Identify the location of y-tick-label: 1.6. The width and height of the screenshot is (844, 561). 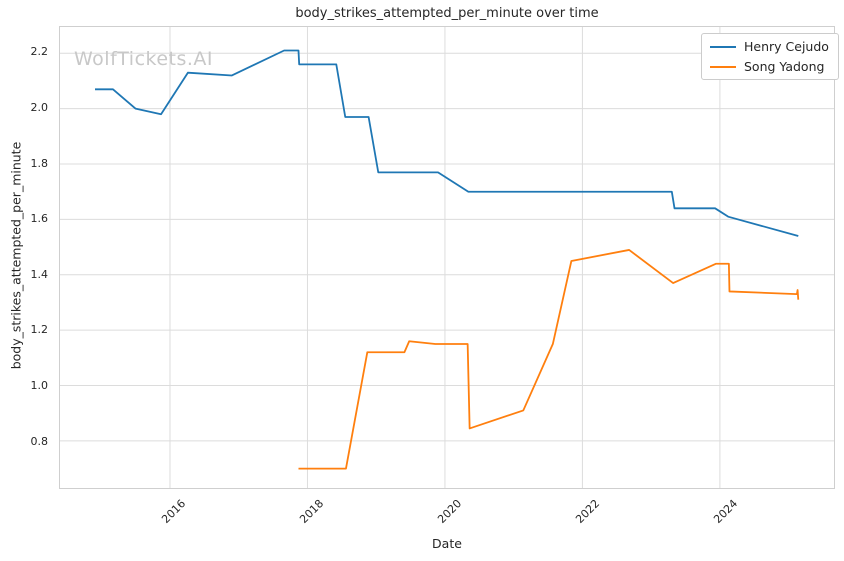
(39, 219).